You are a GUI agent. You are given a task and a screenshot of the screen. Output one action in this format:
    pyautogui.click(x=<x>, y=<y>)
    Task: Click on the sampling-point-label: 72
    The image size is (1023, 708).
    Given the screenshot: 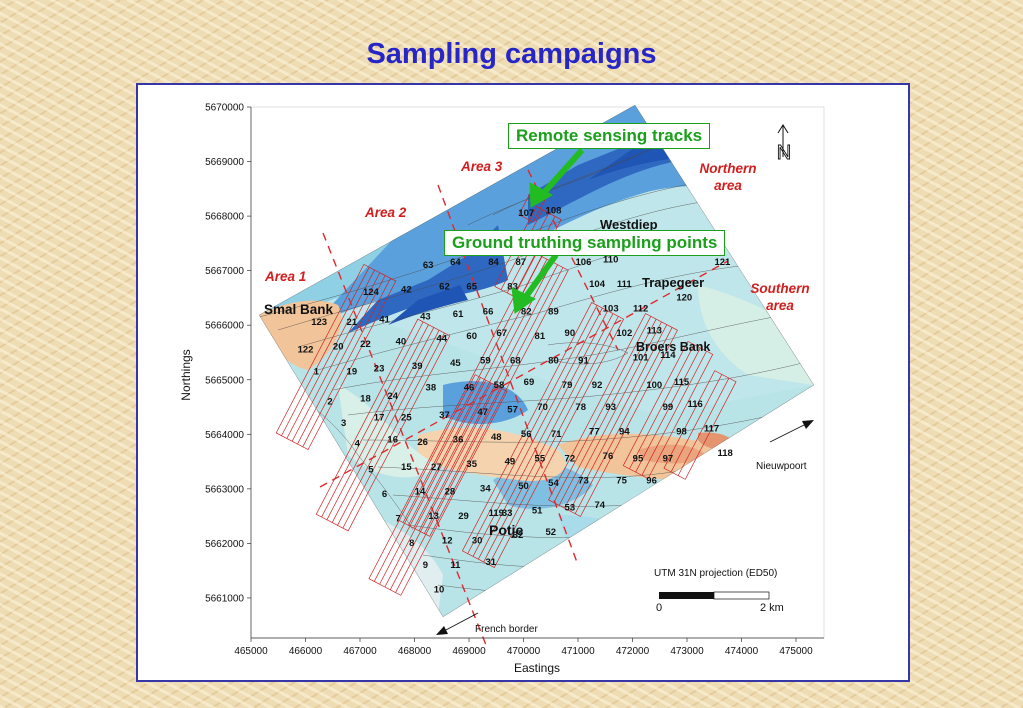 What is the action you would take?
    pyautogui.click(x=570, y=459)
    